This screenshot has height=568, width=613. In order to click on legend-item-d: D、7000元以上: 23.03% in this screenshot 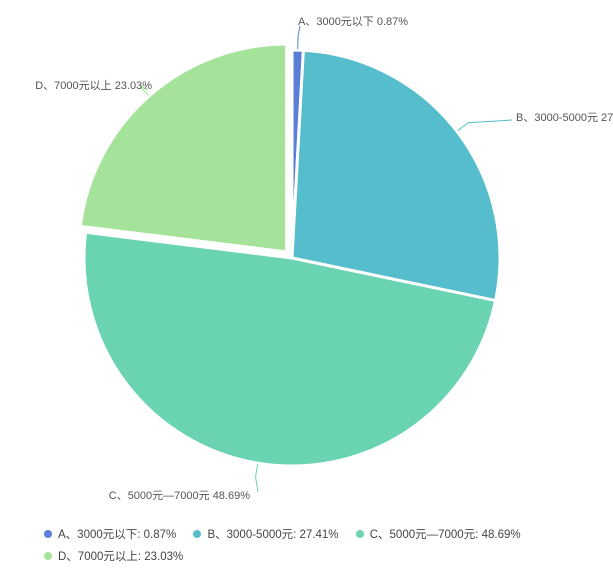, I will do `click(113, 557)`.